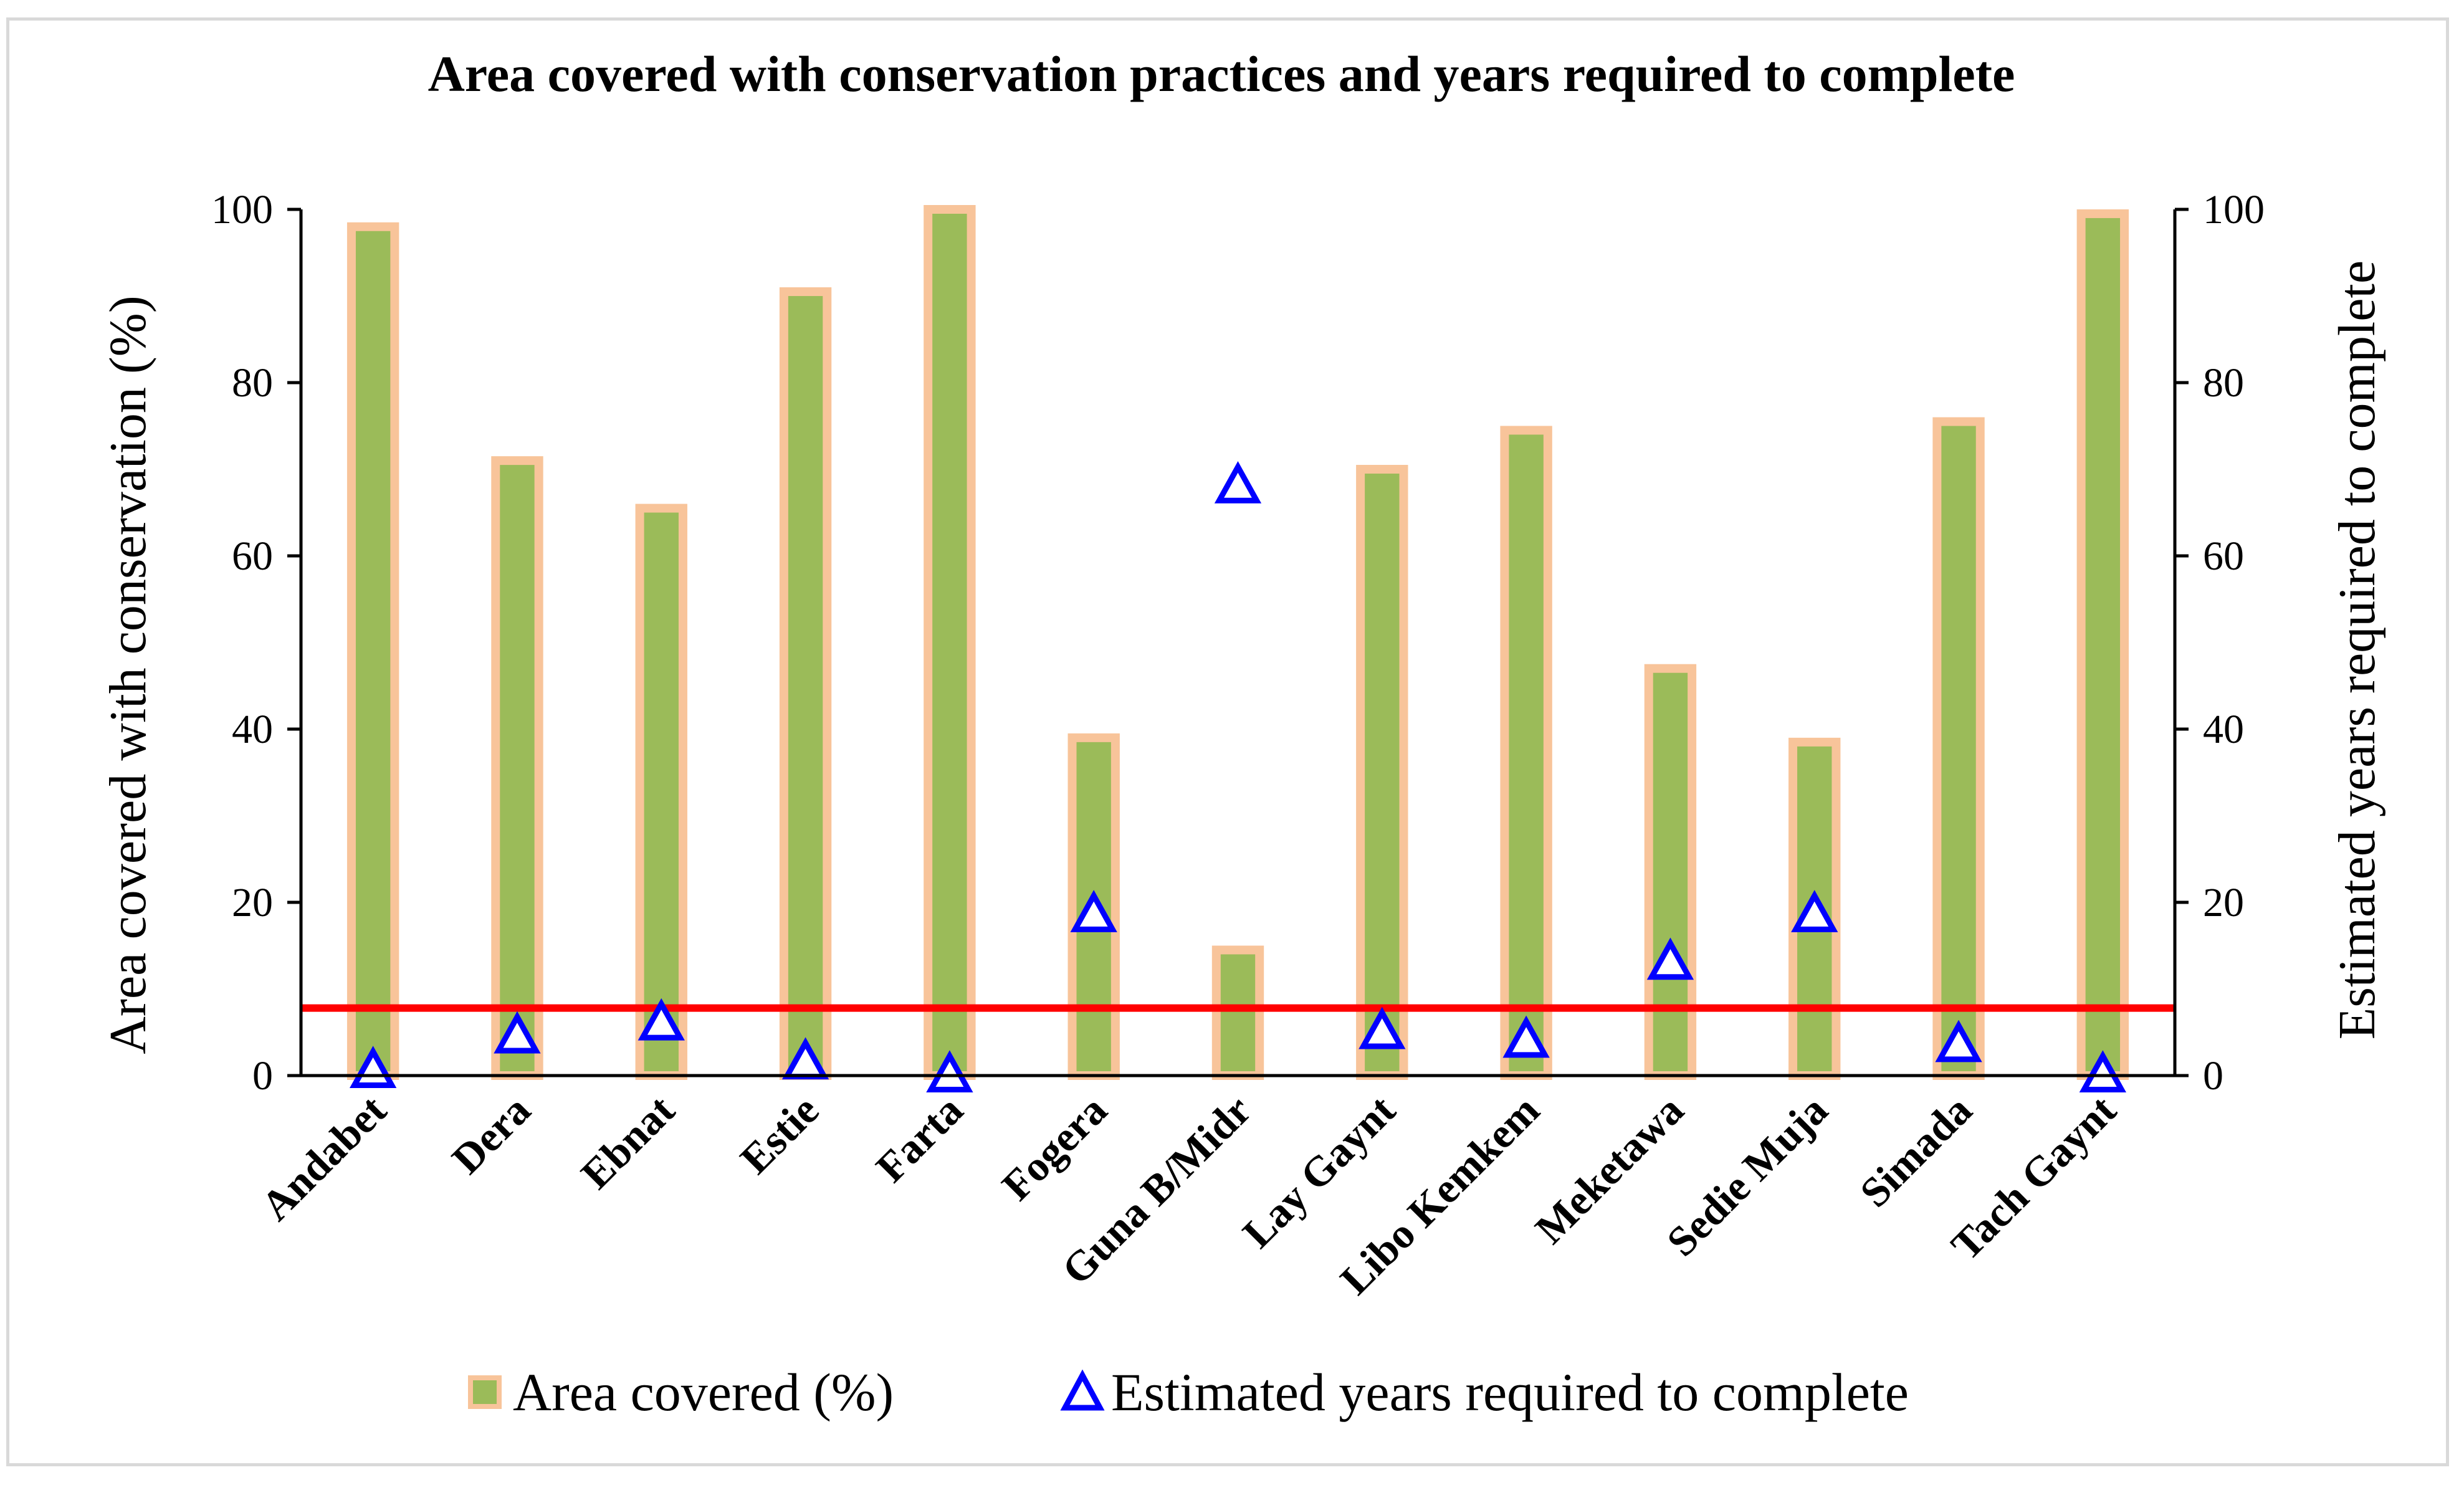 This screenshot has height=1485, width=2464. I want to click on y-left-tick-label: 60, so click(253, 556).